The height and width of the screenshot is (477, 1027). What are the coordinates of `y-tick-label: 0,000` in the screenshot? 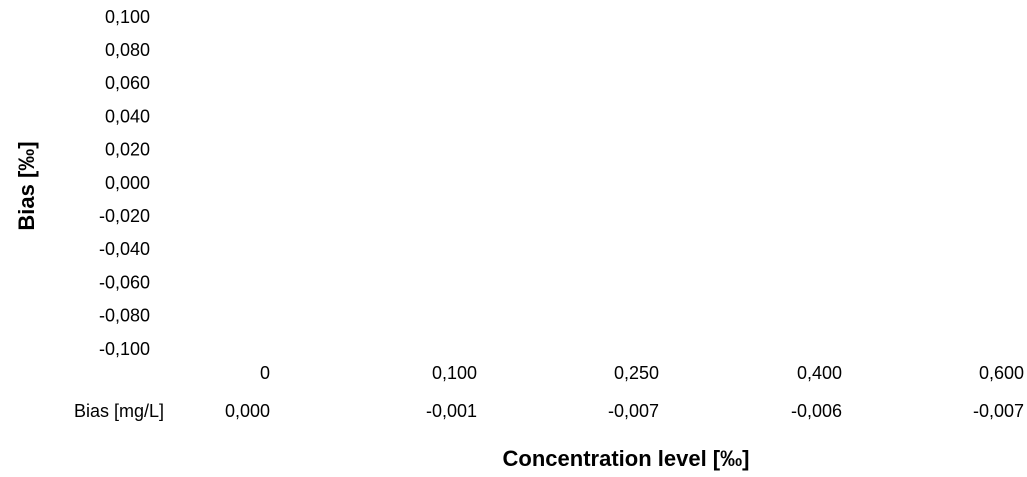 It's located at (127, 183).